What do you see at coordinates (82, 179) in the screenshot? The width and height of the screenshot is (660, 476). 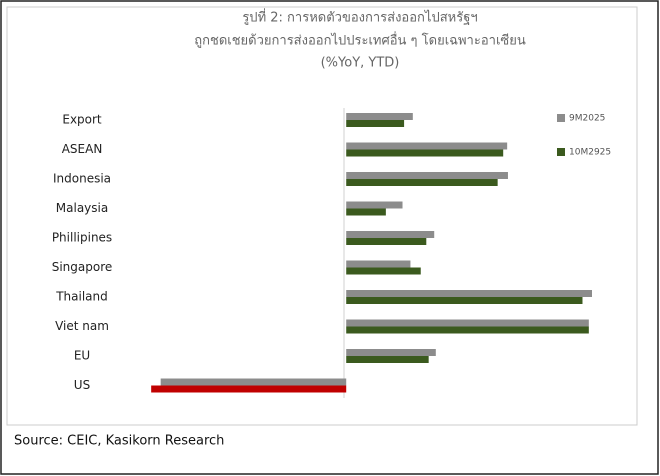 I see `category-label: Indonesia` at bounding box center [82, 179].